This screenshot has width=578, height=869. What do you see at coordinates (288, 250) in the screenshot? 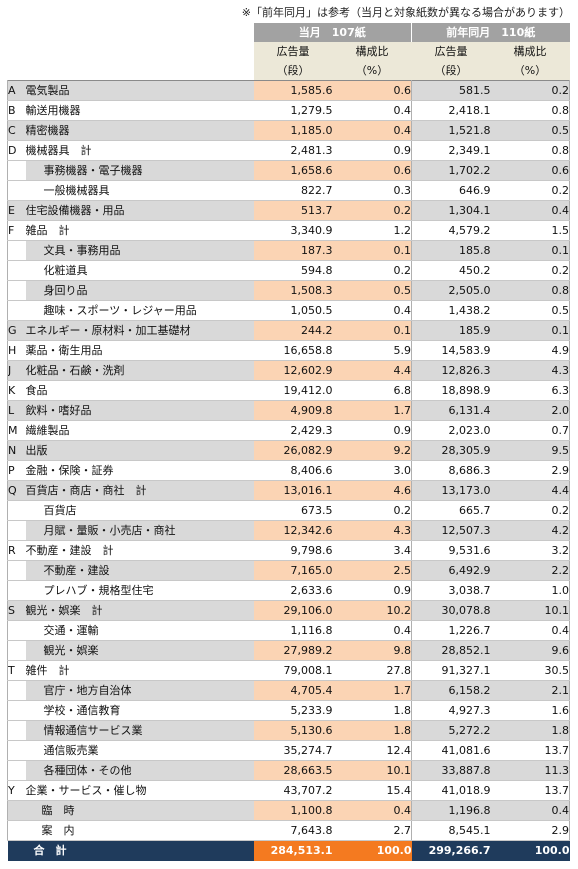
I see `table-row: 文具・事務用品 187.3 0.1 185.8 0.1` at bounding box center [288, 250].